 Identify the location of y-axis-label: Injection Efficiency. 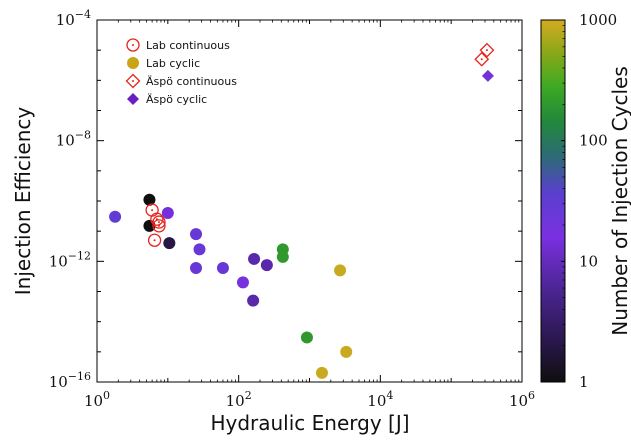
(23, 201).